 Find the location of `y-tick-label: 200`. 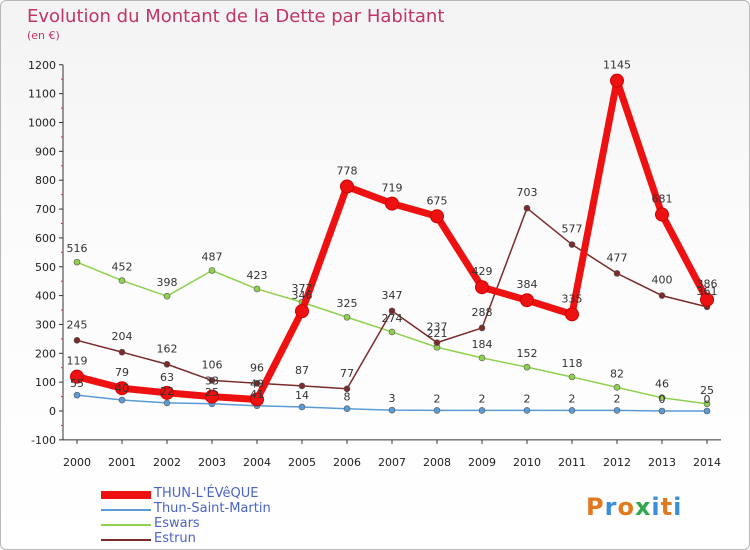

y-tick-label: 200 is located at coordinates (45, 353).